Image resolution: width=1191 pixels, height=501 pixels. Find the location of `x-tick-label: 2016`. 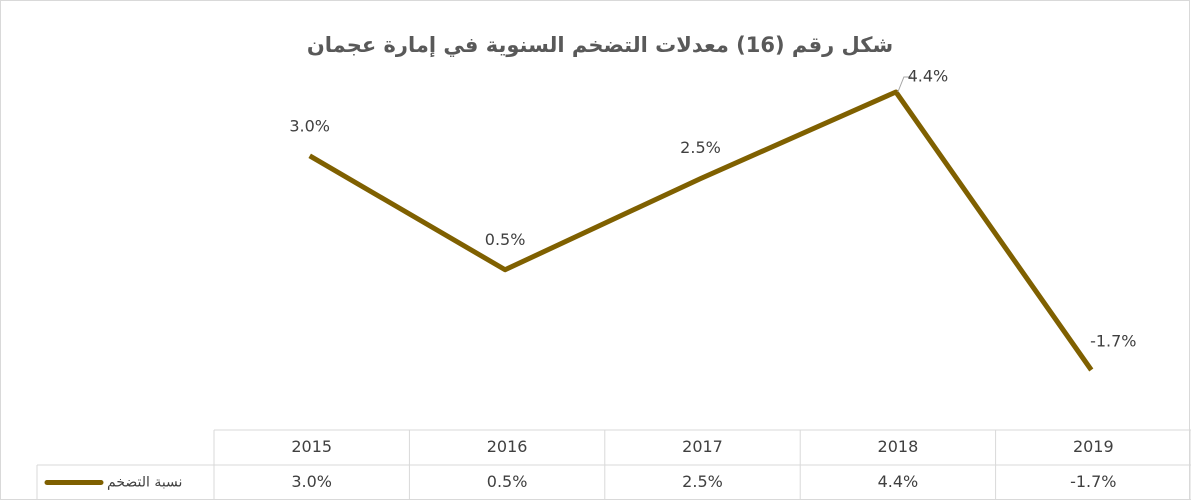

x-tick-label: 2016 is located at coordinates (507, 446).